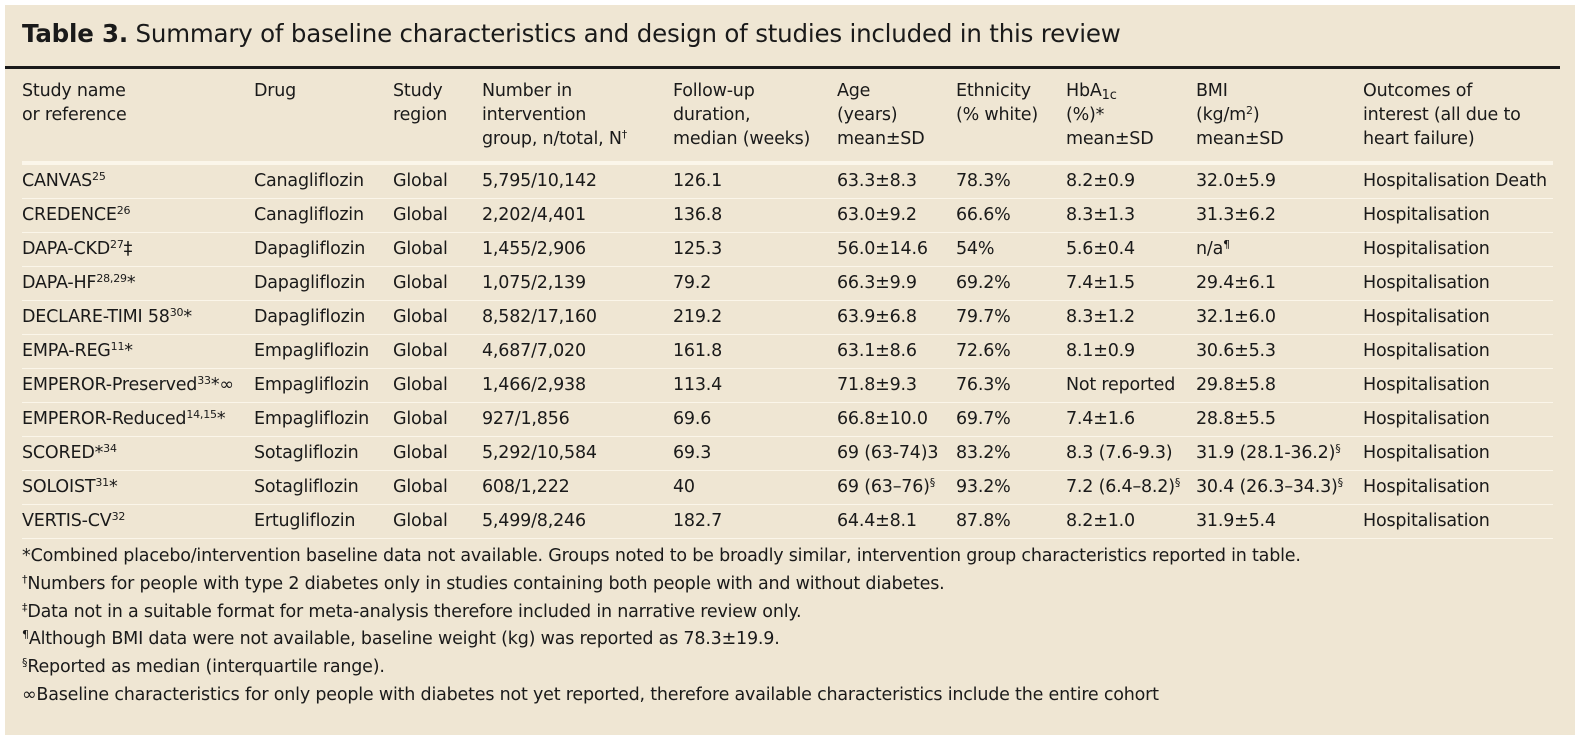  I want to click on cell-followup: 182.7, so click(698, 521).